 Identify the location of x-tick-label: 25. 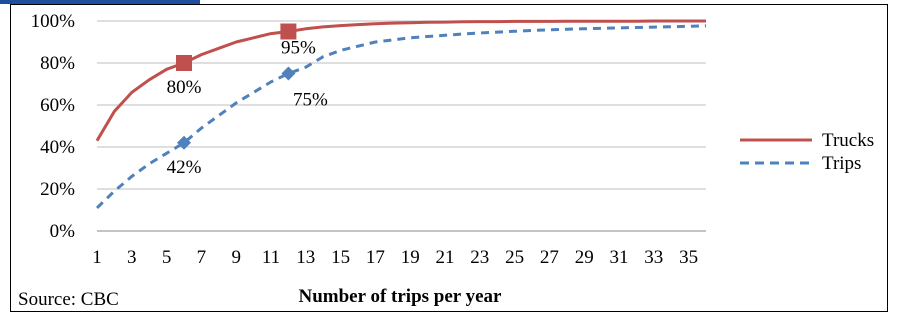
(514, 257).